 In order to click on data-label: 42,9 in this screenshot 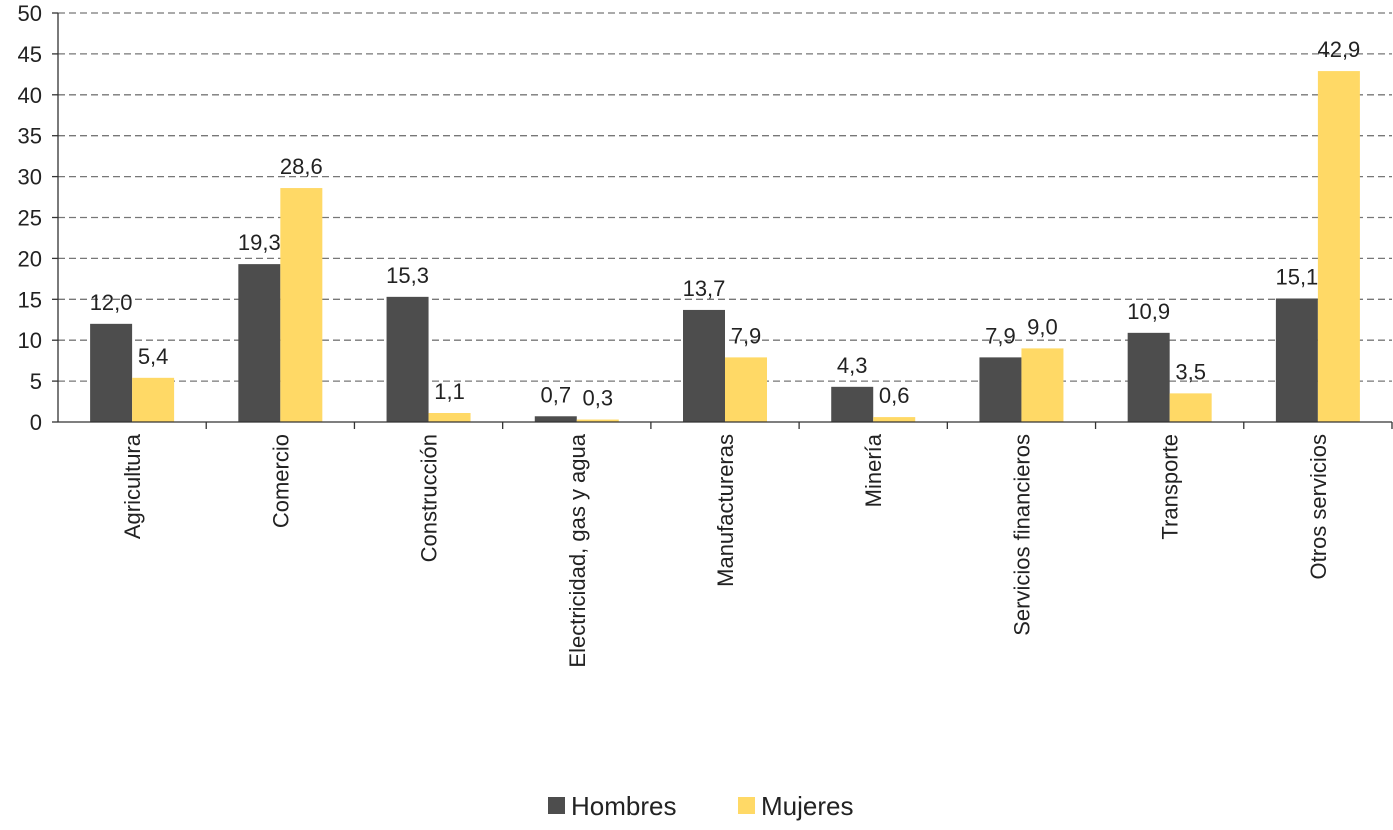, I will do `click(1338, 49)`.